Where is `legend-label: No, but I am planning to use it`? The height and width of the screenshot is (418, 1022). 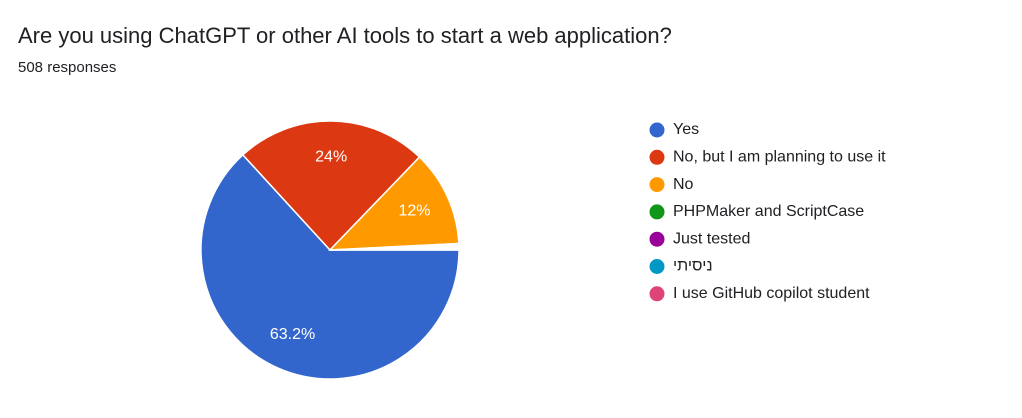
legend-label: No, but I am planning to use it is located at coordinates (779, 157).